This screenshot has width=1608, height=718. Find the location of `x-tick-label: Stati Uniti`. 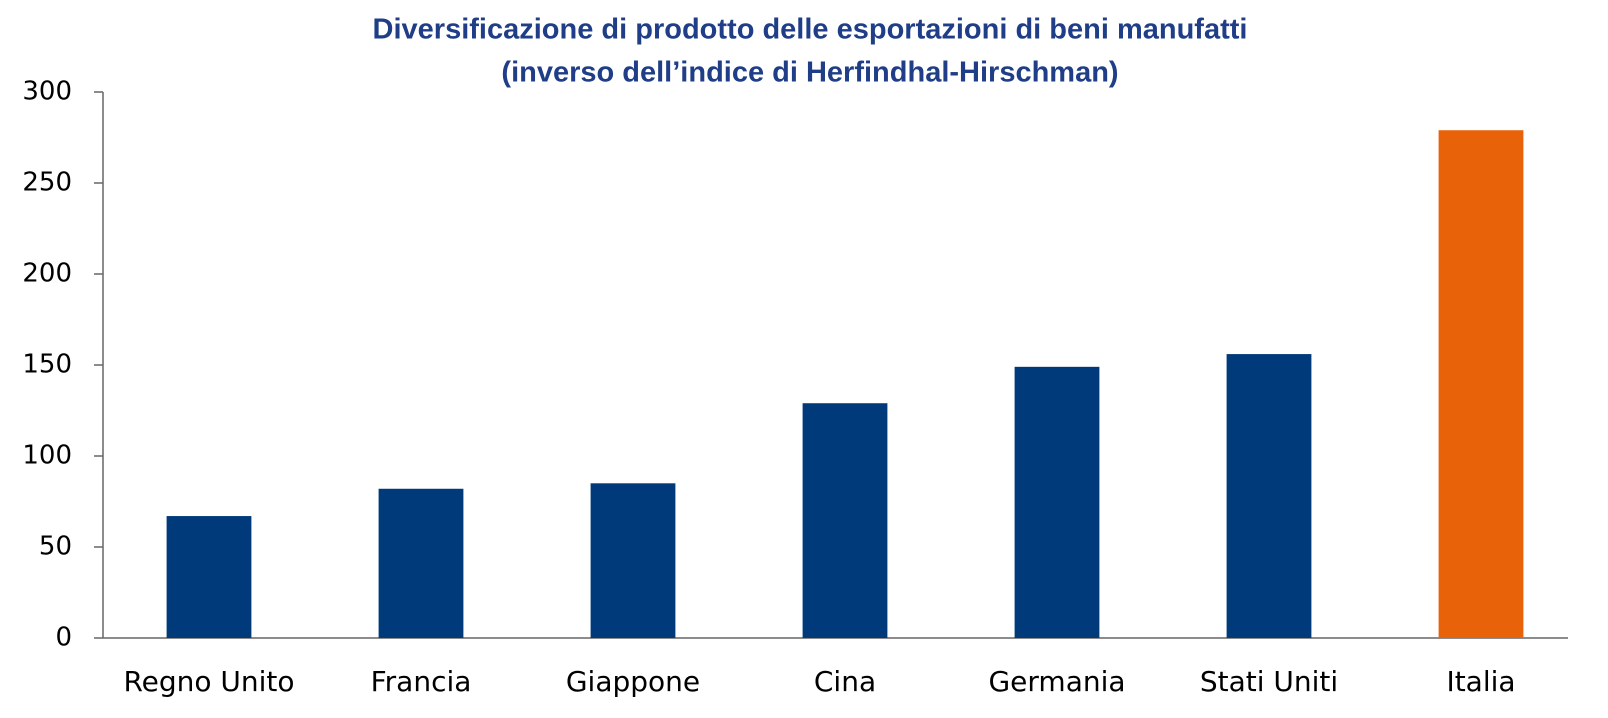

x-tick-label: Stati Uniti is located at coordinates (1269, 681).